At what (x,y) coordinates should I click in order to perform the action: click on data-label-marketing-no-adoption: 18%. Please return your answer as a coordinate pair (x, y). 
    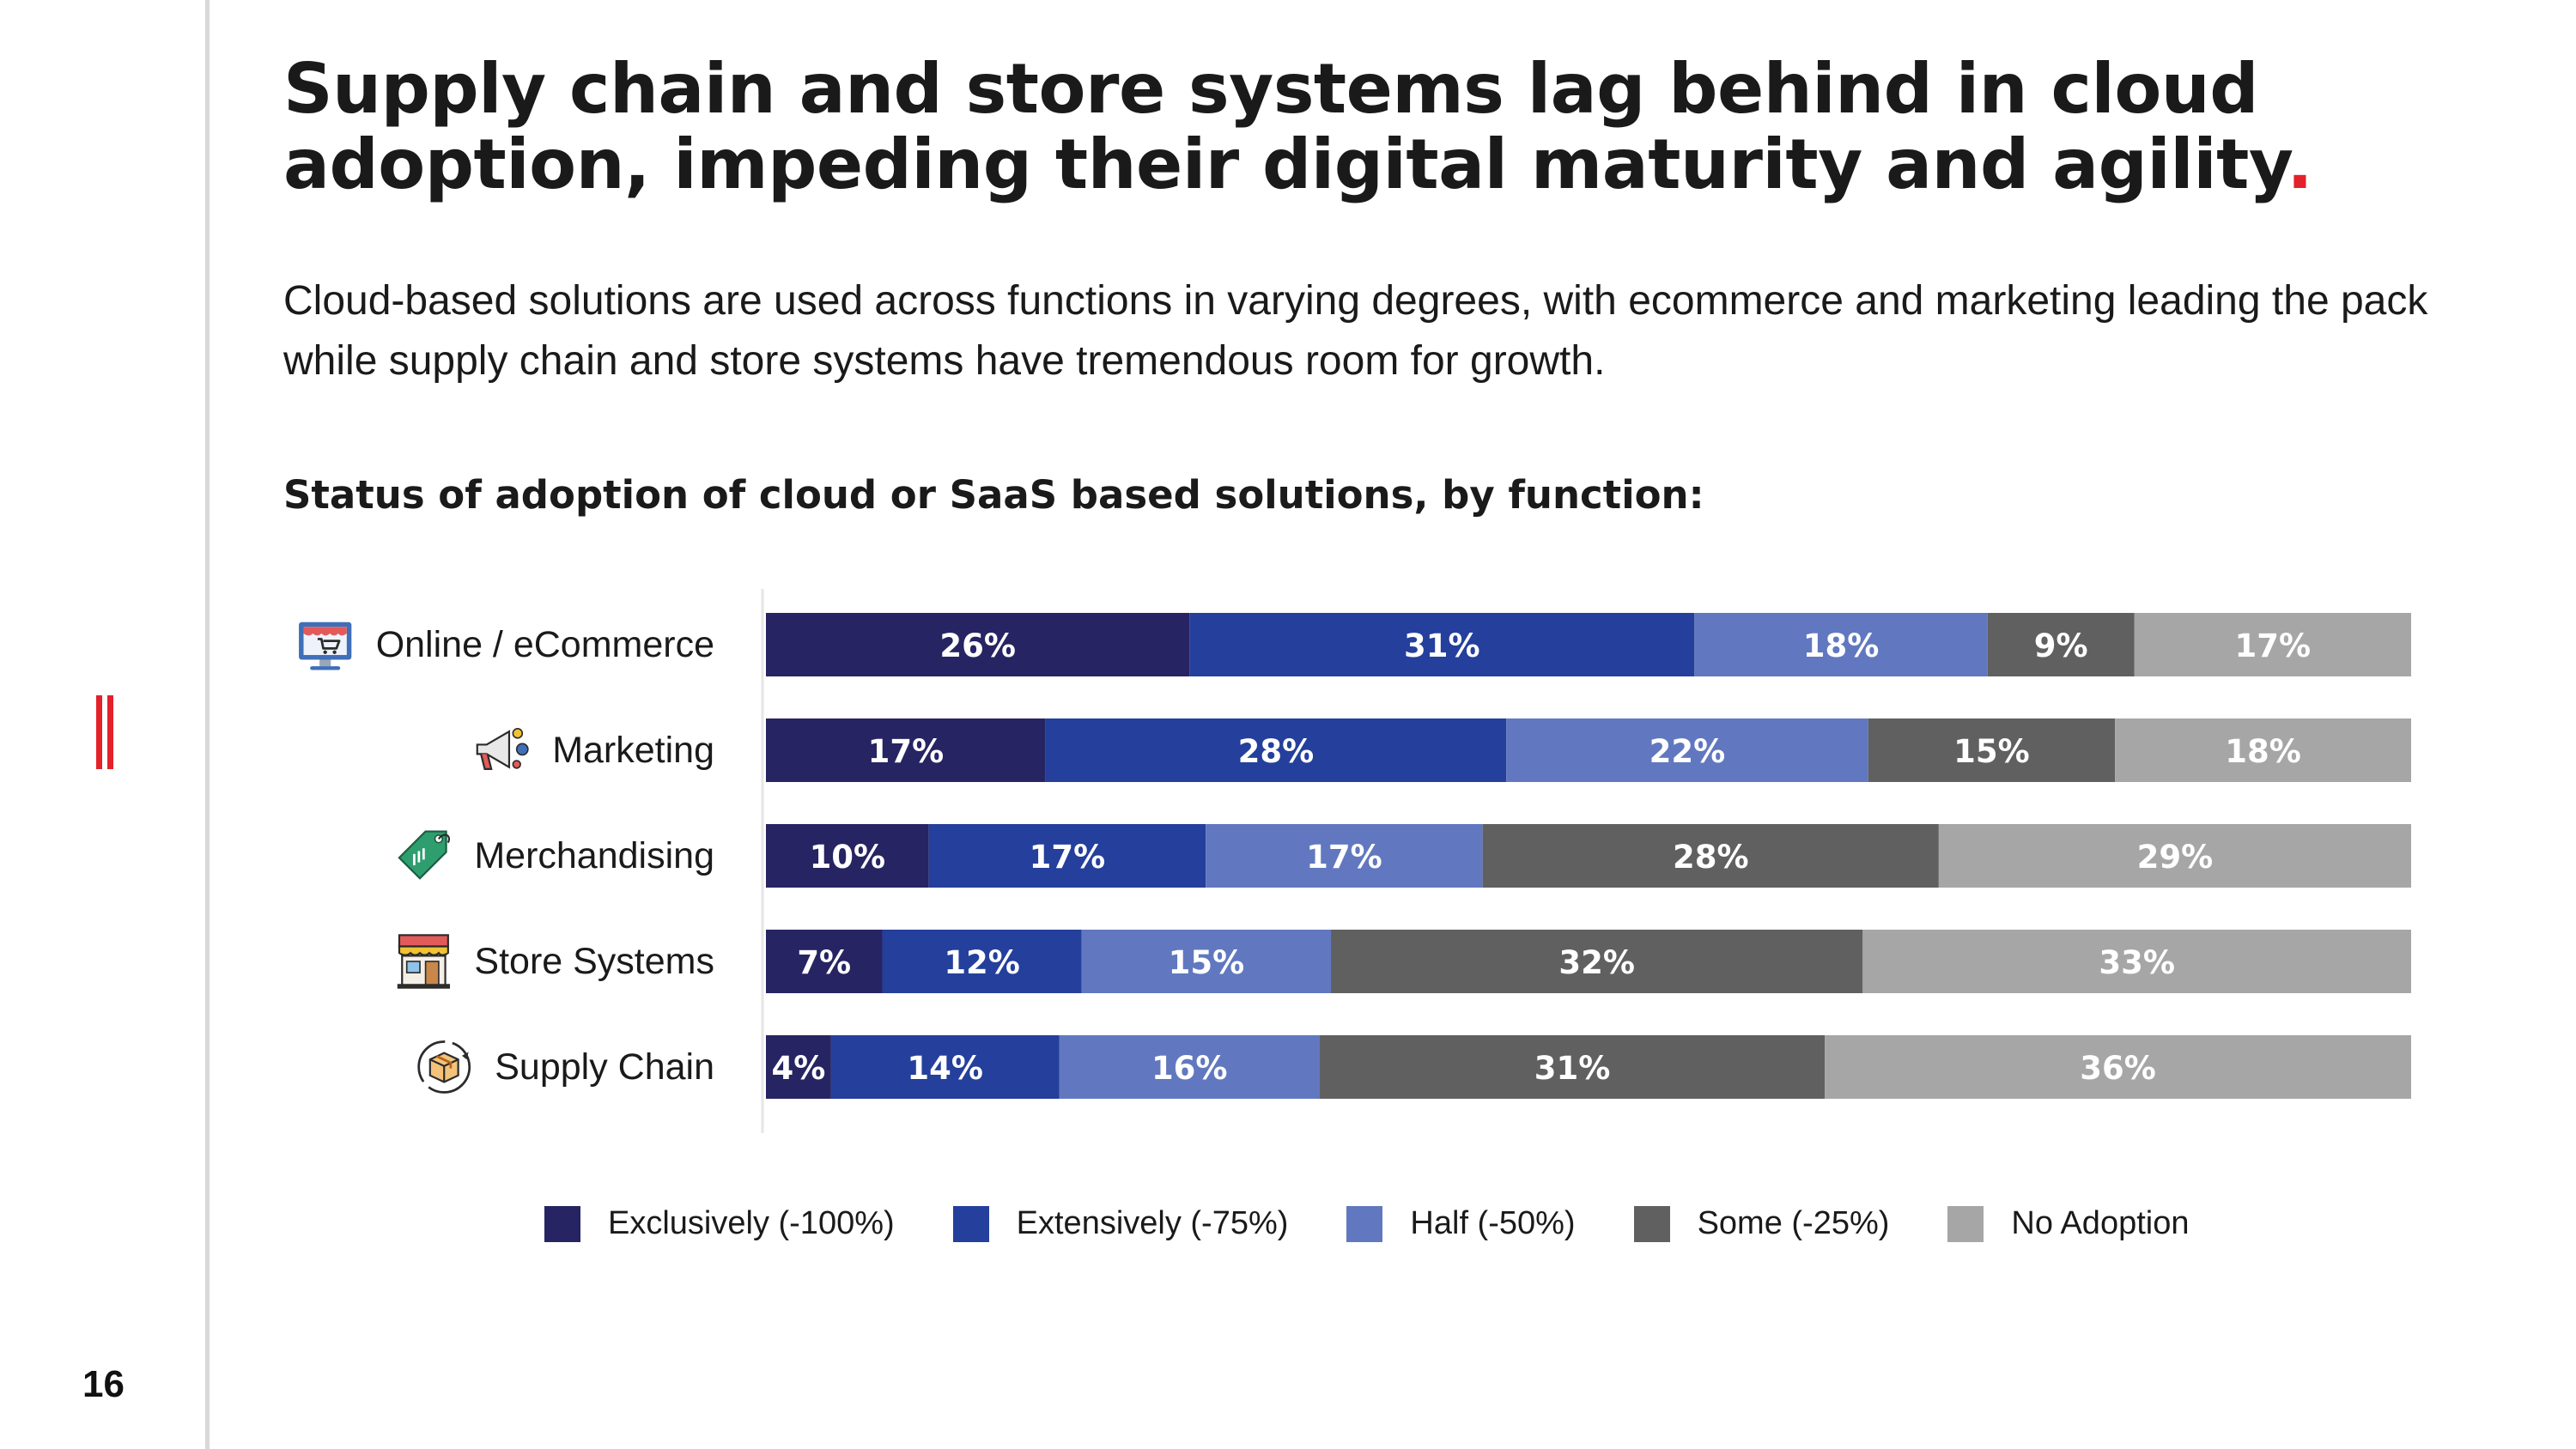
    Looking at the image, I should click on (2263, 751).